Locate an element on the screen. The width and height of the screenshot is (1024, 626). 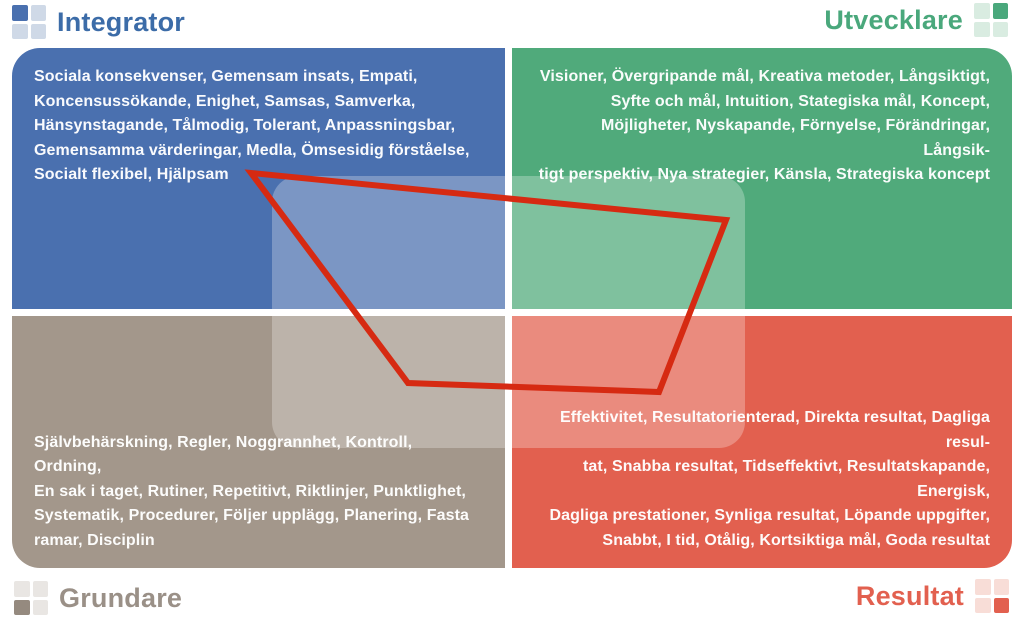
corner-label-resultat: Resultat is located at coordinates (932, 596).